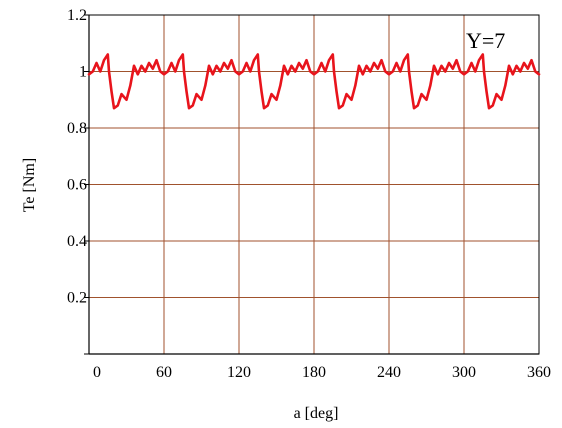 This screenshot has height=428, width=562. I want to click on y-tick-label: 1.2, so click(77, 15).